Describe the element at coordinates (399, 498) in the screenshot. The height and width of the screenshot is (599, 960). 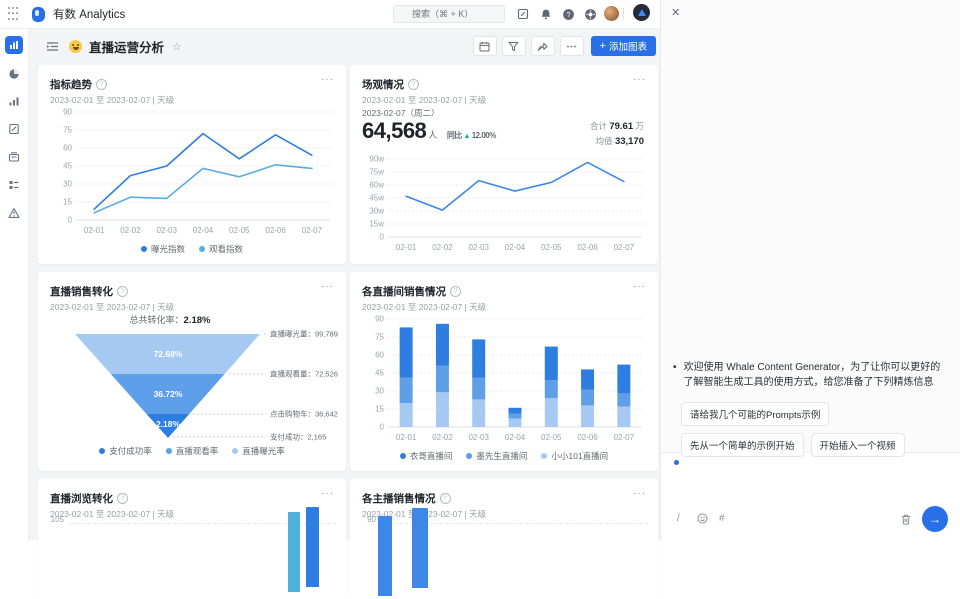
I see `chart-title: 各主播销售情况` at that location.